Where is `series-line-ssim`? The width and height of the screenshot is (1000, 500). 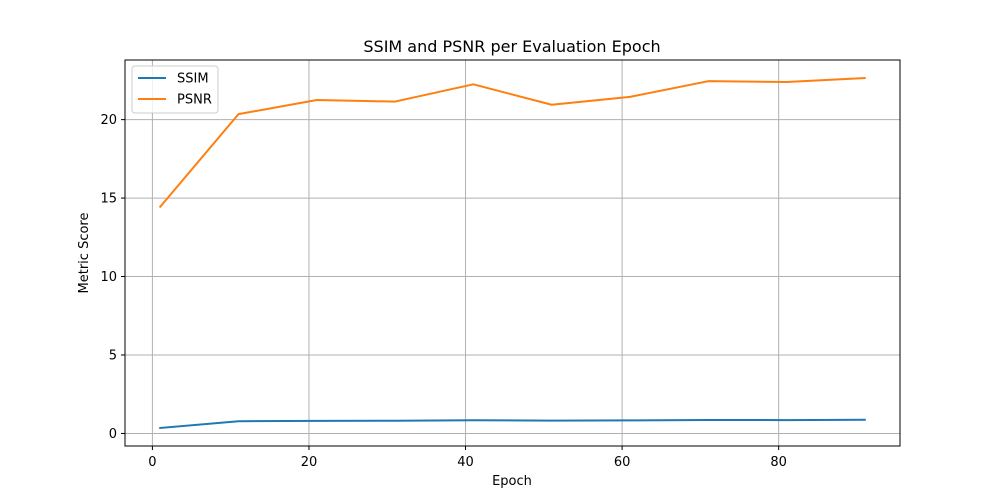
series-line-ssim is located at coordinates (512, 424).